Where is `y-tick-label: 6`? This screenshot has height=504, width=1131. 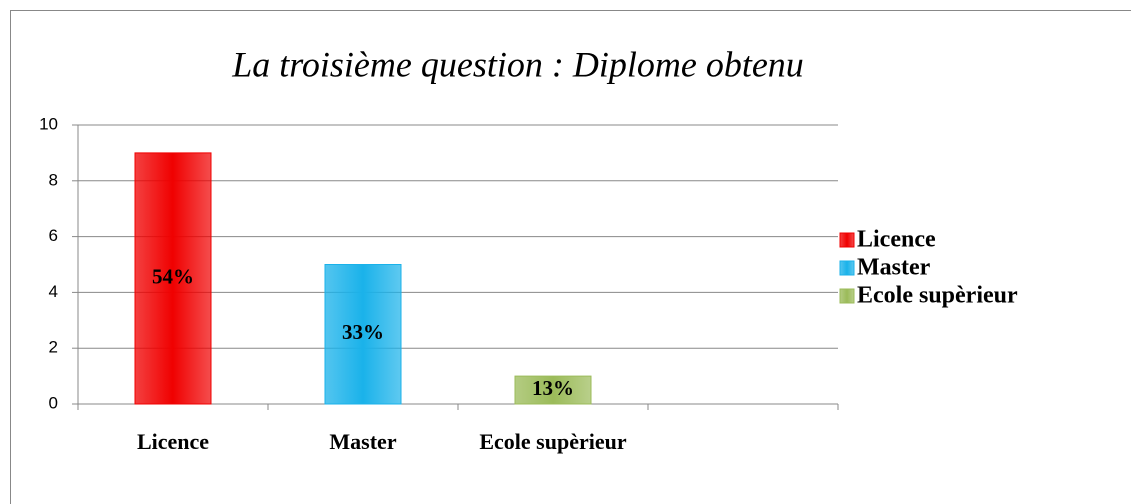
y-tick-label: 6 is located at coordinates (53, 235).